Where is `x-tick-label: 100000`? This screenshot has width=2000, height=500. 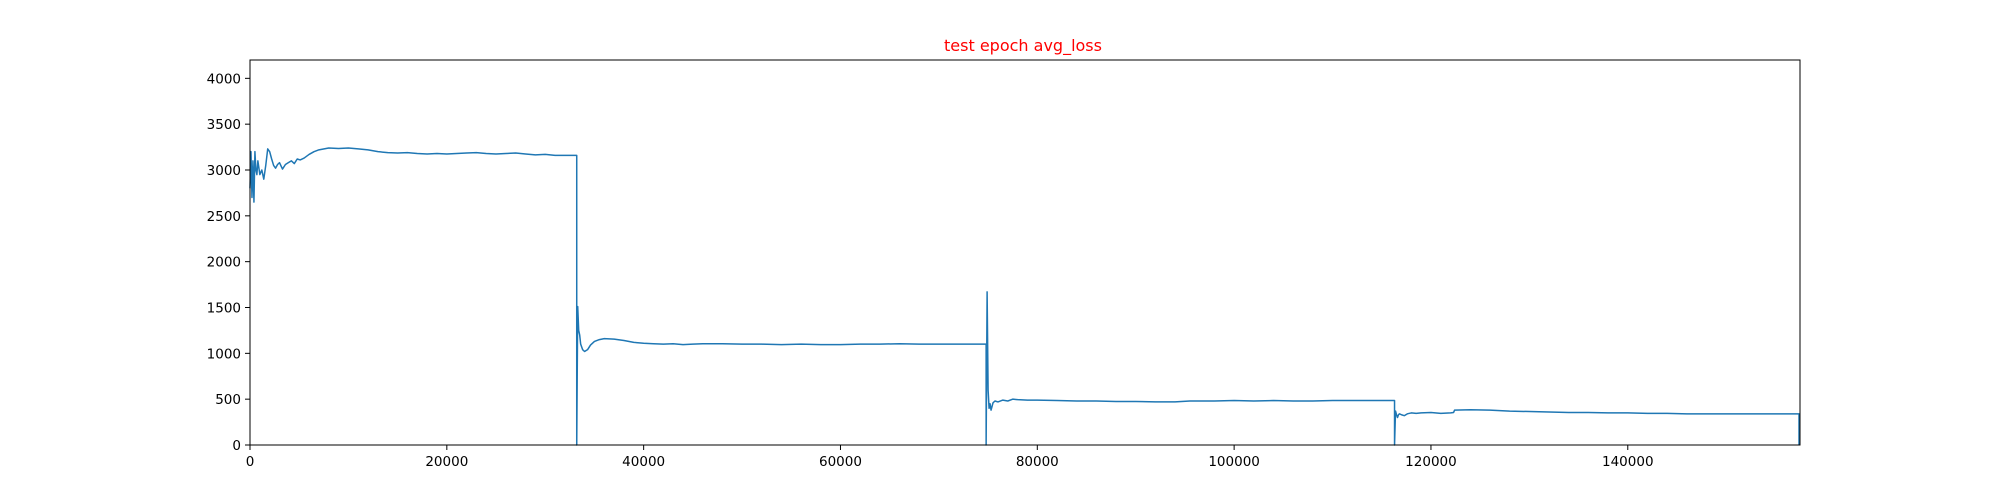
x-tick-label: 100000 is located at coordinates (1234, 462).